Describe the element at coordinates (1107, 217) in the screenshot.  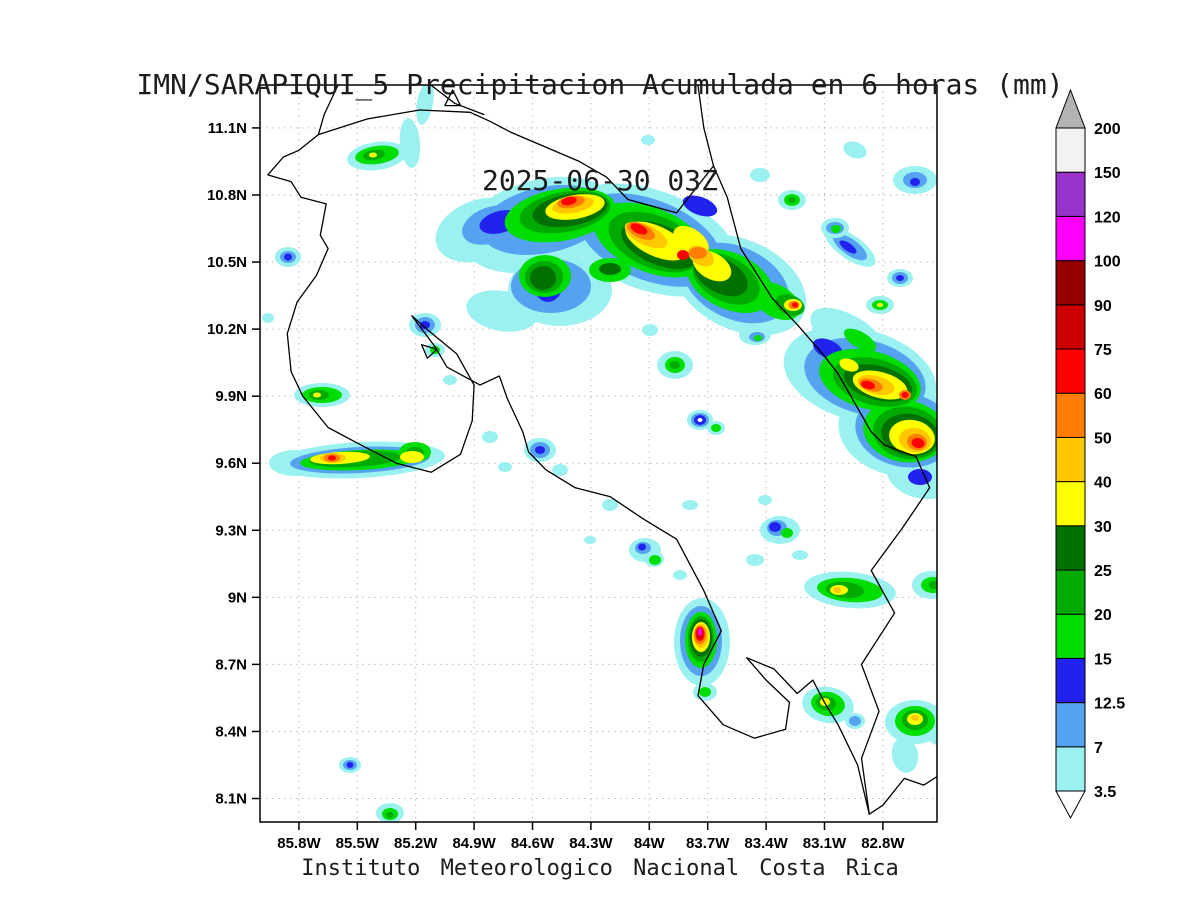
I see `colorbar-label: 120` at that location.